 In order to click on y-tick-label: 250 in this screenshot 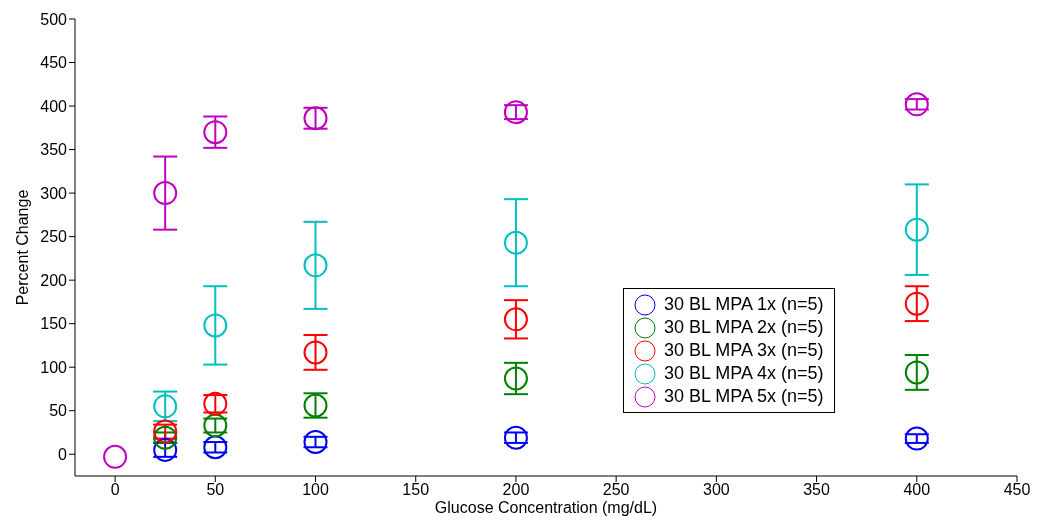, I will do `click(54, 237)`.